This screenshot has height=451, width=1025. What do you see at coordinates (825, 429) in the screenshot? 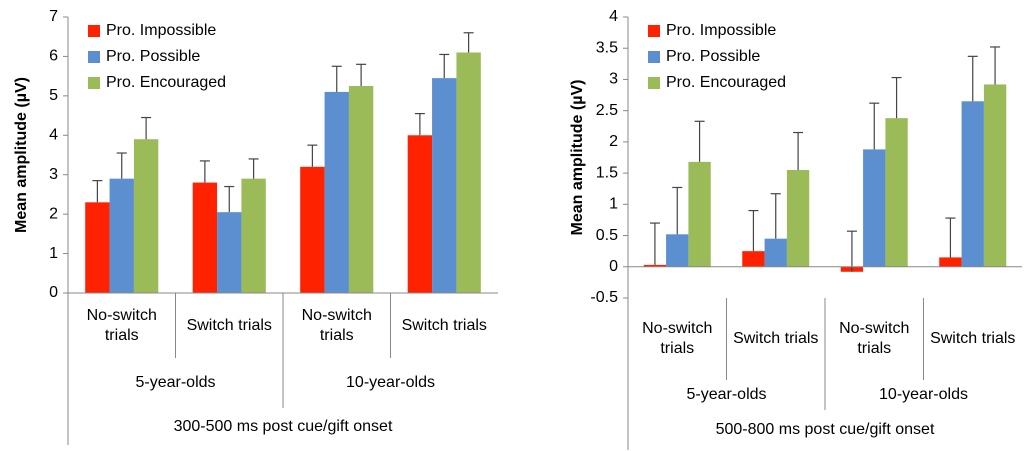
I see `x-axis-label: 500-800 ms post cue/gift onset` at bounding box center [825, 429].